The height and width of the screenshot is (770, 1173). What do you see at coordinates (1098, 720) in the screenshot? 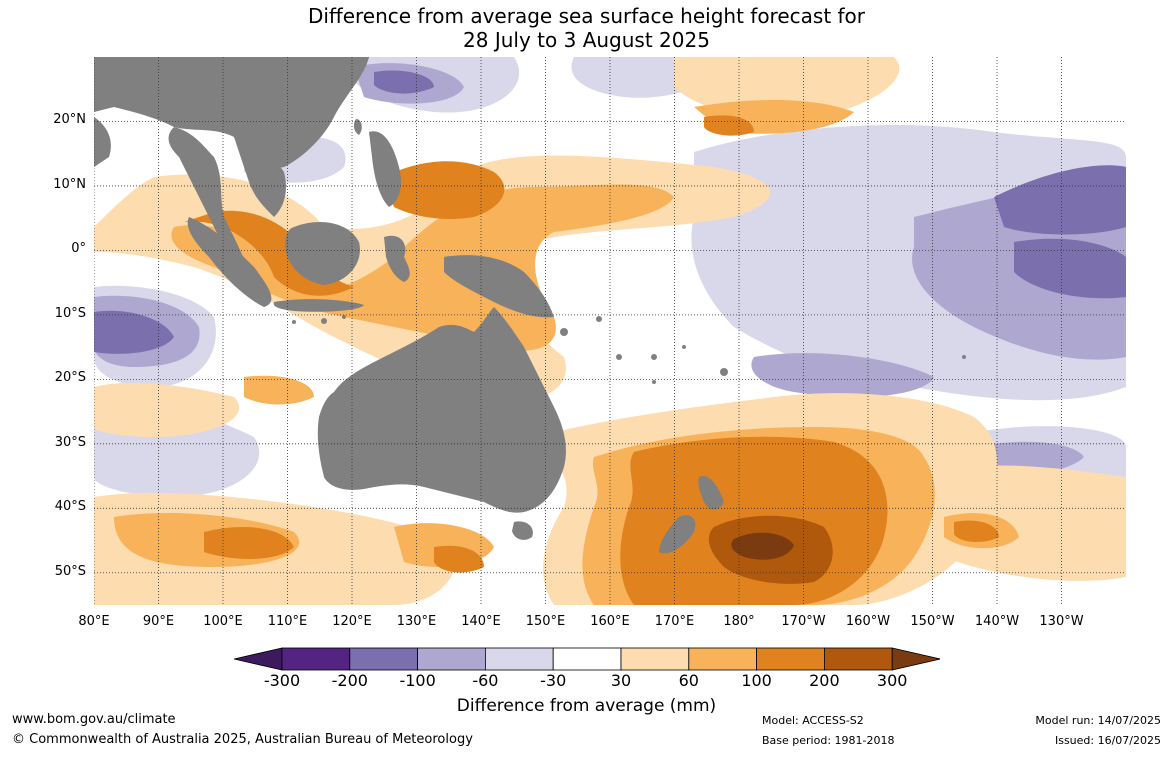
I see `model-run-date: Model run: 14/07/2025` at bounding box center [1098, 720].